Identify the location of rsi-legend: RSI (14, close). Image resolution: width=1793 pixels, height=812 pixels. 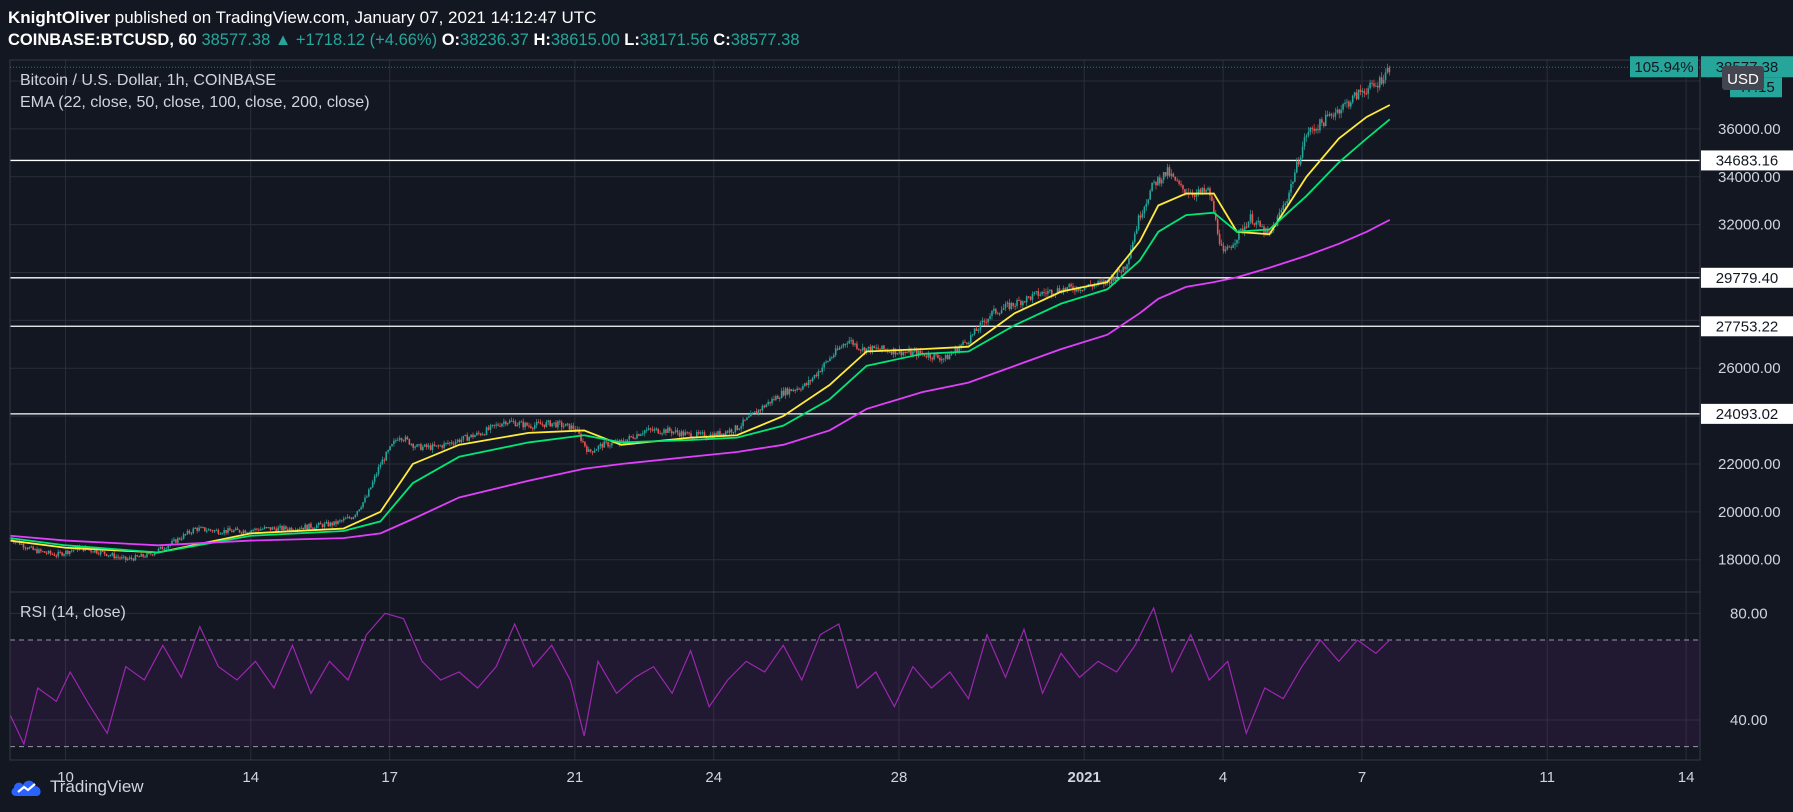
(73, 613).